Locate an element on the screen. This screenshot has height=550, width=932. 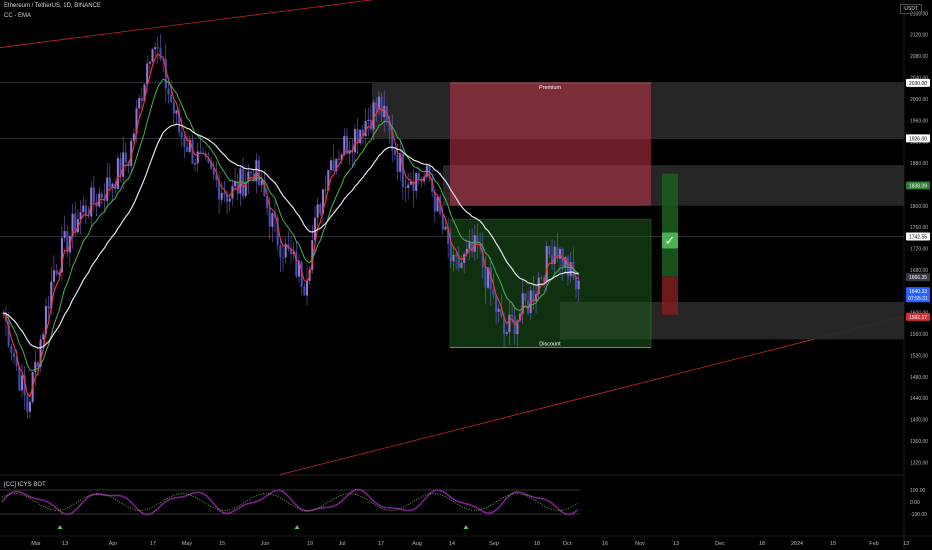
position-stop-zone is located at coordinates (670, 295).